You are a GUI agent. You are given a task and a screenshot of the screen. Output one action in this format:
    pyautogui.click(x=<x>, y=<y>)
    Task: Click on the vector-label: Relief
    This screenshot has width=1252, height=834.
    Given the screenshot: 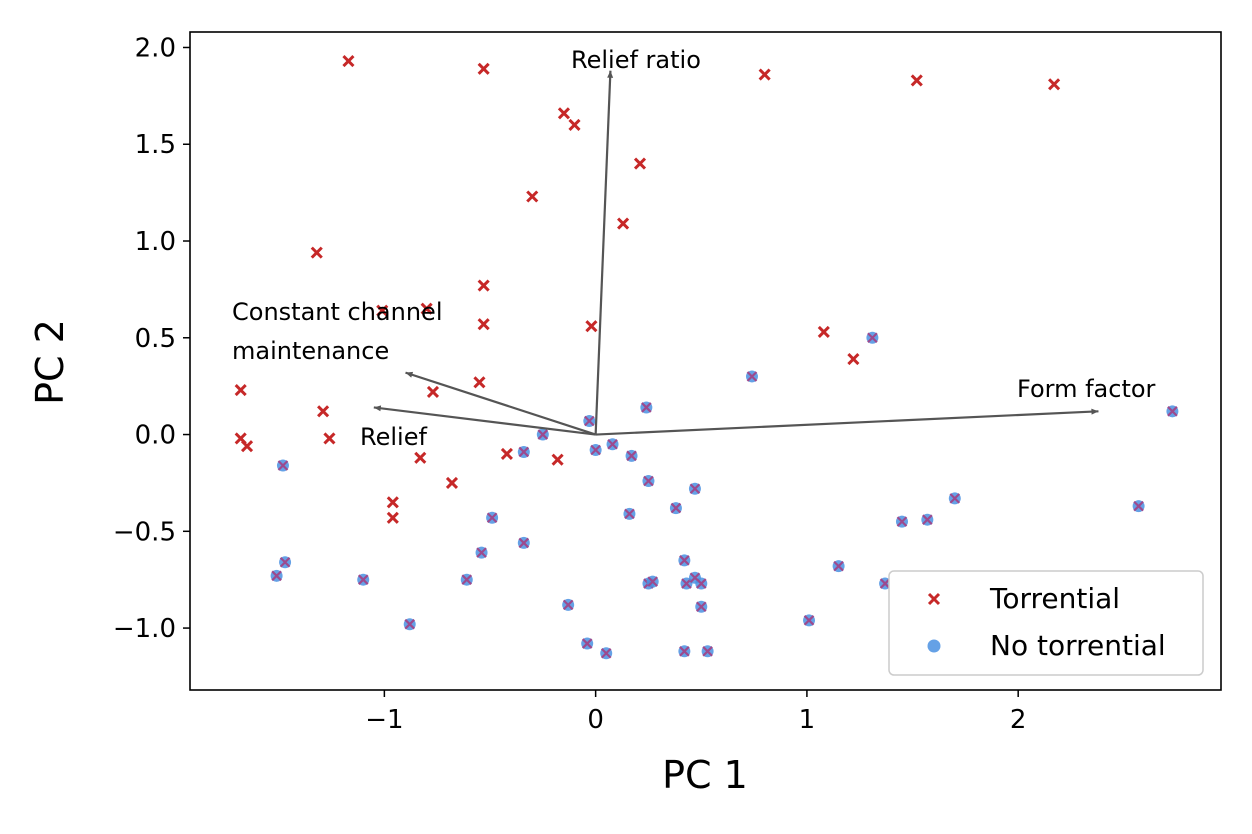 What is the action you would take?
    pyautogui.click(x=393, y=437)
    